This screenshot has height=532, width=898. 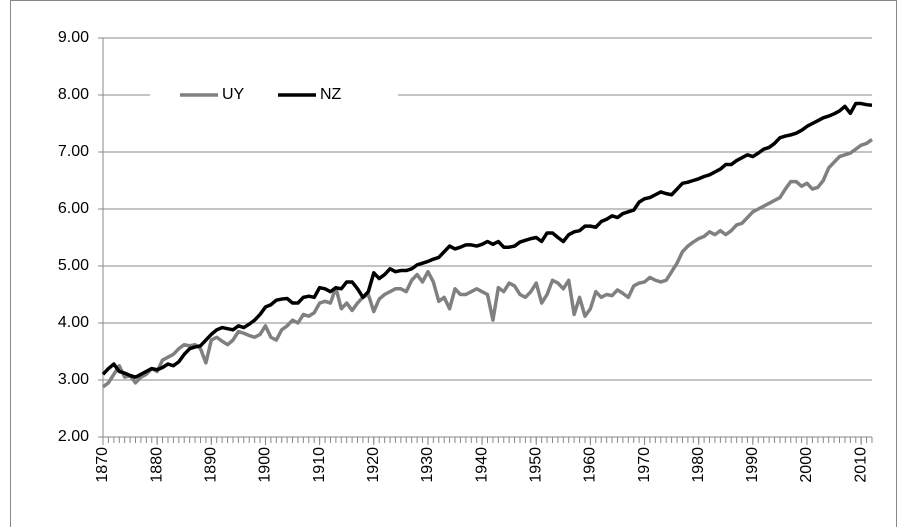 I want to click on y-tick-label: 5.00, so click(x=73, y=265).